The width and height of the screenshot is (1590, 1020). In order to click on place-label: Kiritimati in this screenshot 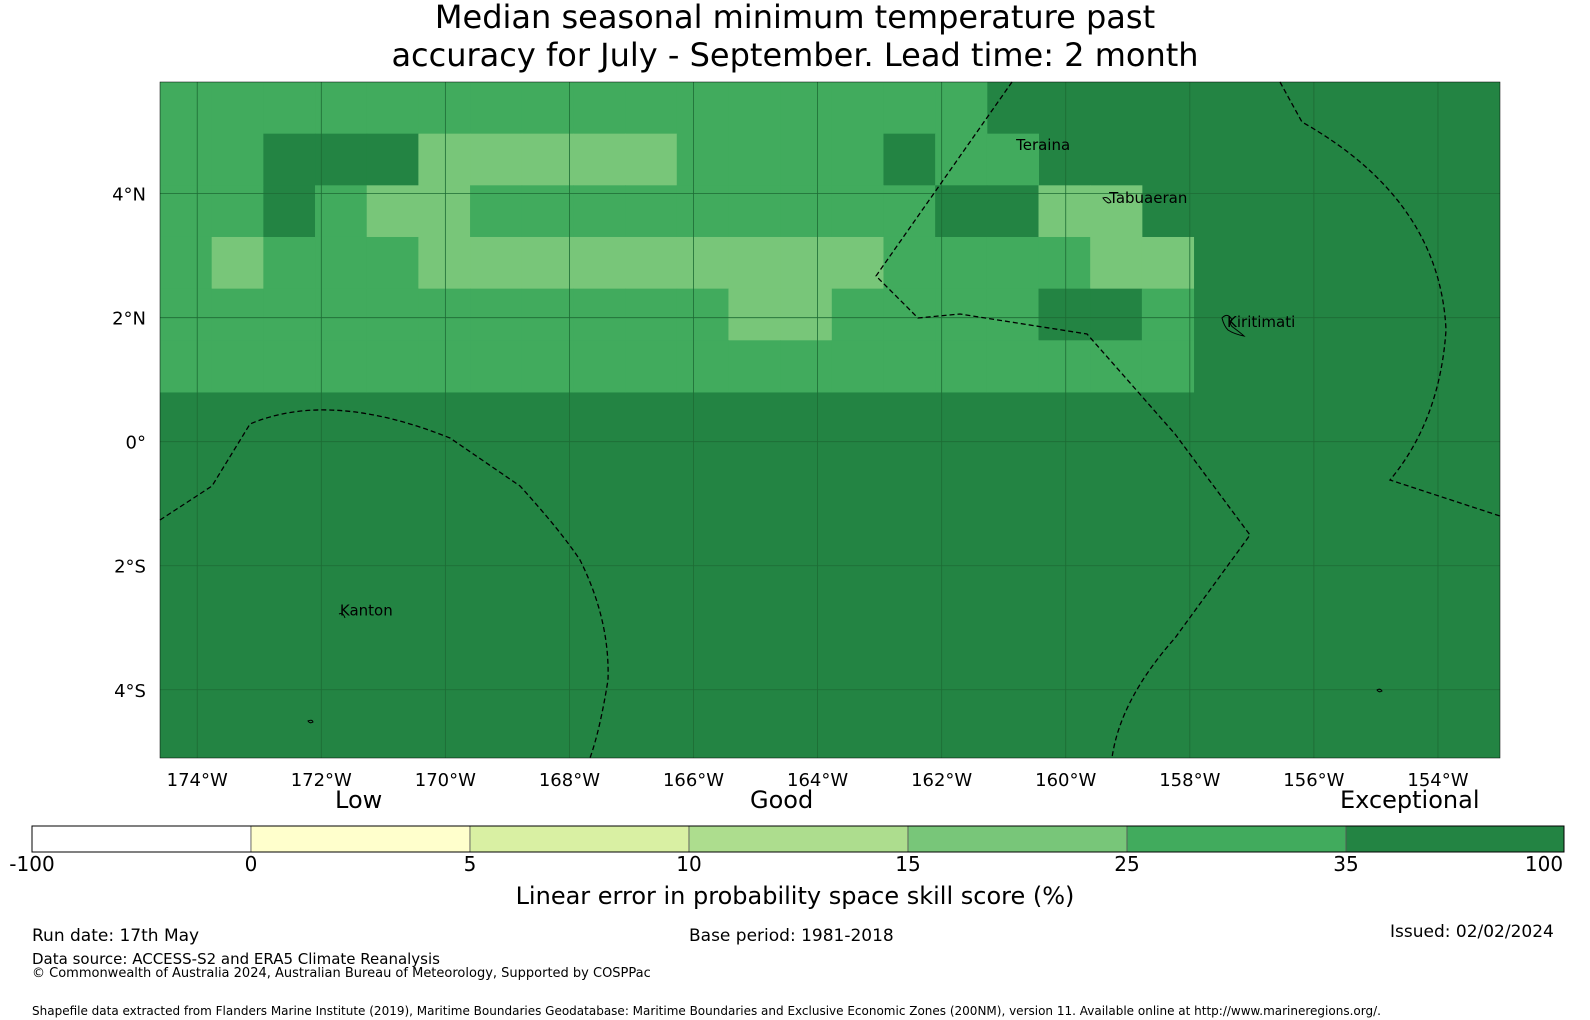, I will do `click(1261, 322)`.